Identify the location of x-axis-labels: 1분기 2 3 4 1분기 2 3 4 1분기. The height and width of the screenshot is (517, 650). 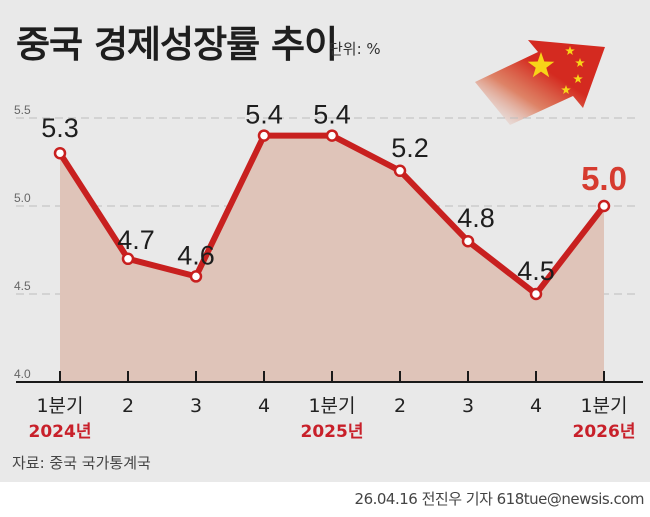
(331, 406).